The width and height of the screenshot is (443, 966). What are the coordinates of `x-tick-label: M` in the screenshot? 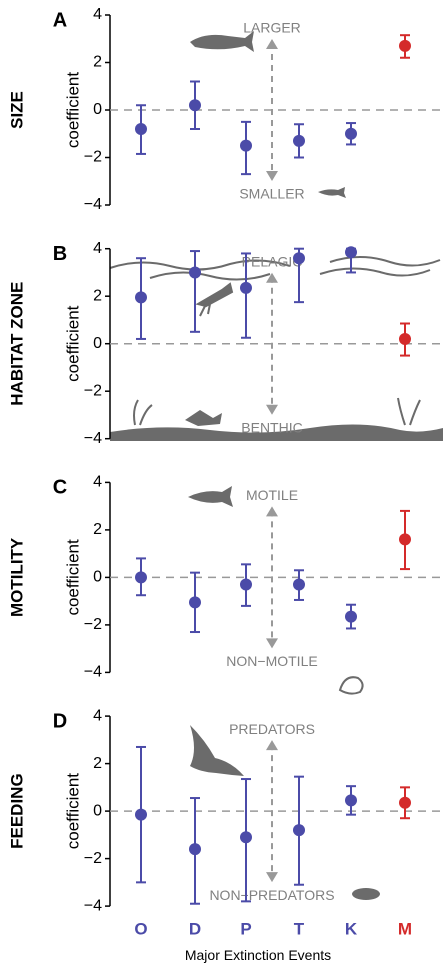 It's located at (405, 929).